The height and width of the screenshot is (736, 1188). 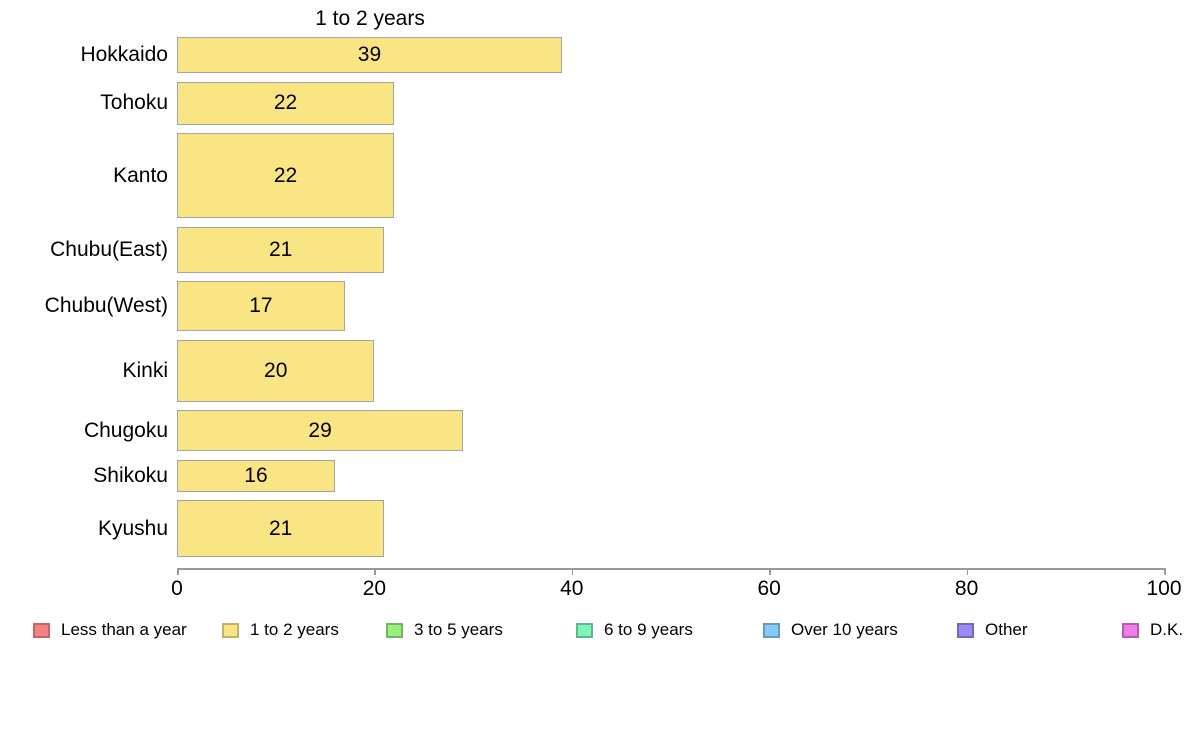 I want to click on bar-value-label: 17, so click(x=261, y=305).